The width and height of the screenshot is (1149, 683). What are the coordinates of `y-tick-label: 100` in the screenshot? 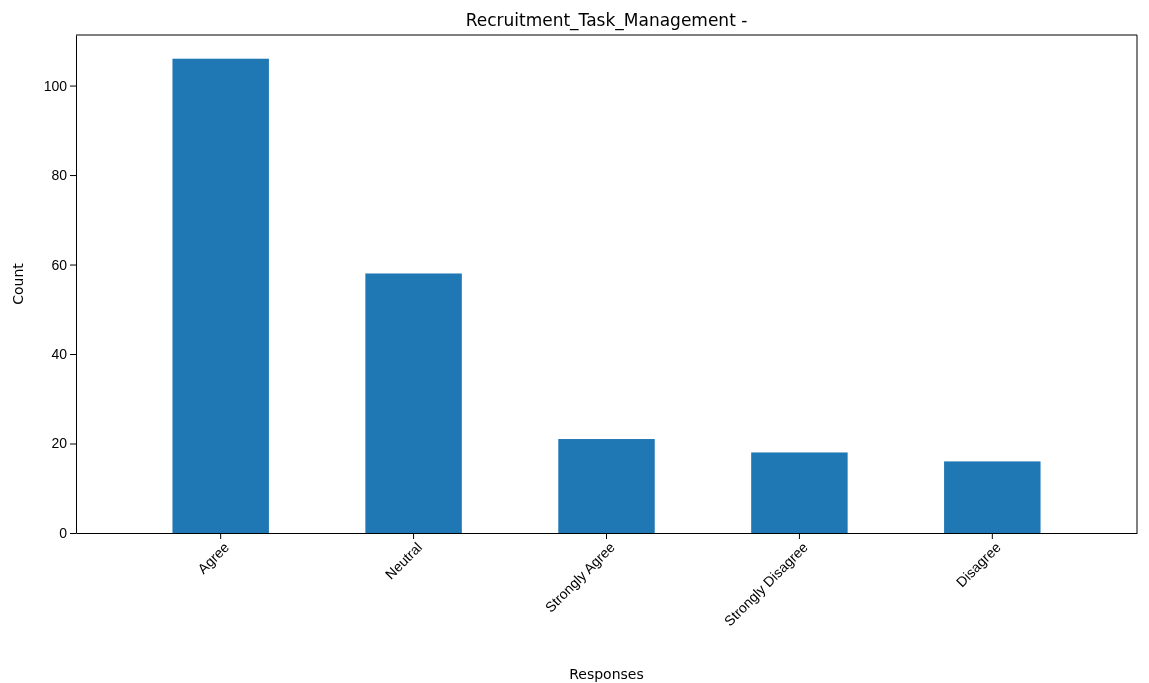 It's located at (55, 85).